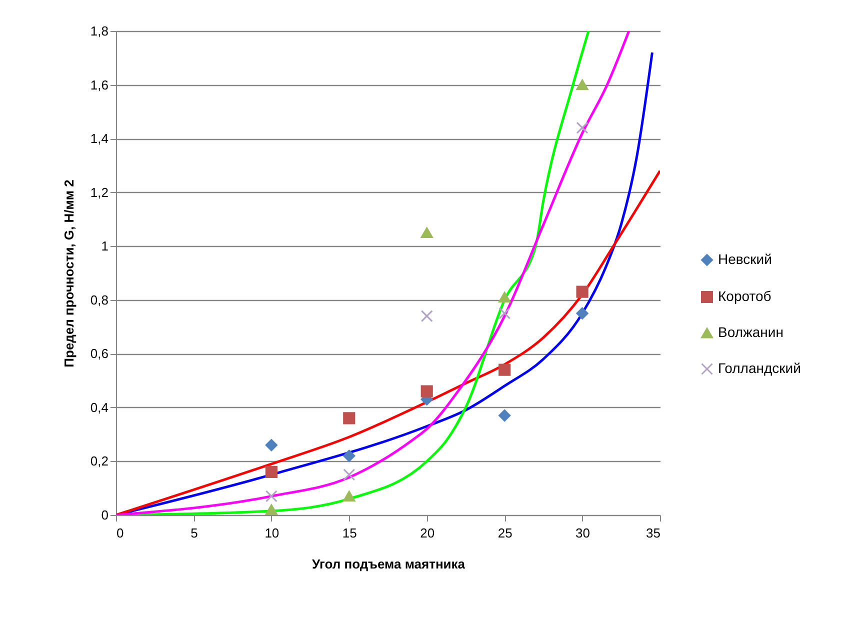 The image size is (841, 619). What do you see at coordinates (68, 274) in the screenshot?
I see `y-axis-title: Предел прочности, G, Н/мм 2` at bounding box center [68, 274].